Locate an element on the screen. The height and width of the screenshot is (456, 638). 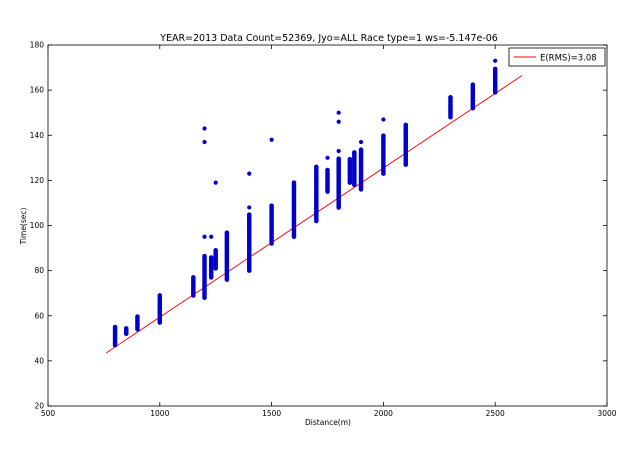
x-tick-label: 3000 is located at coordinates (606, 413).